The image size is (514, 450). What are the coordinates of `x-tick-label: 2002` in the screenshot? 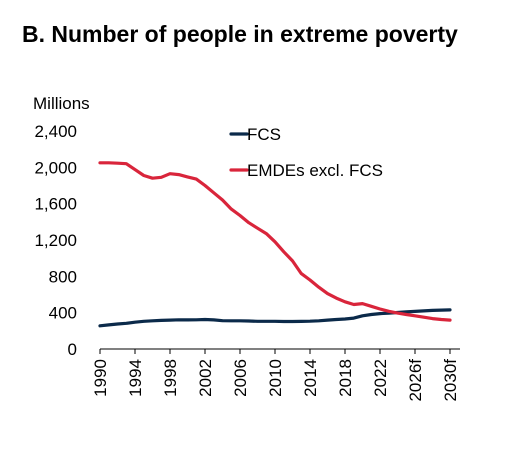 It's located at (205, 378).